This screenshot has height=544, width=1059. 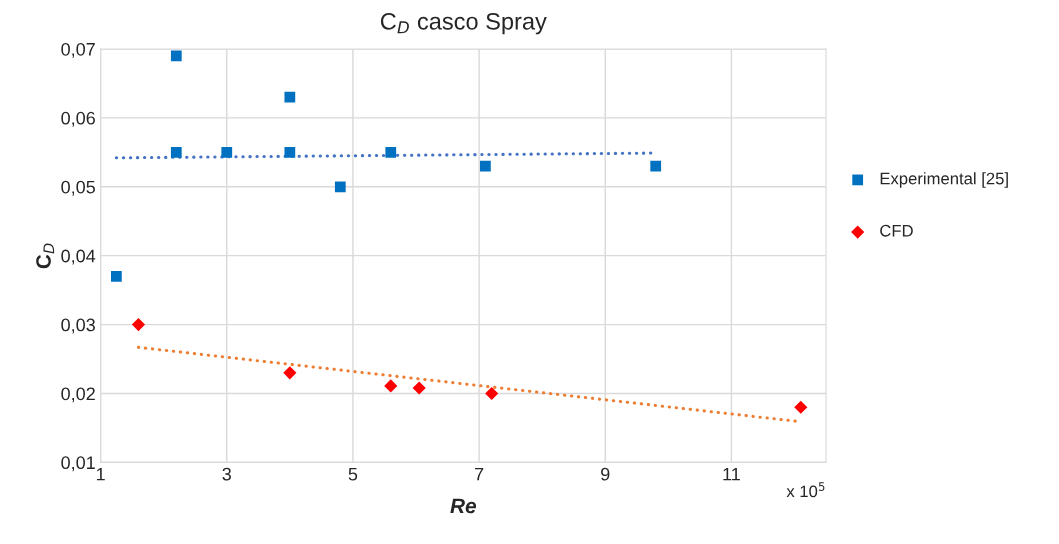 I want to click on x-tick-label: 1, so click(x=100, y=474).